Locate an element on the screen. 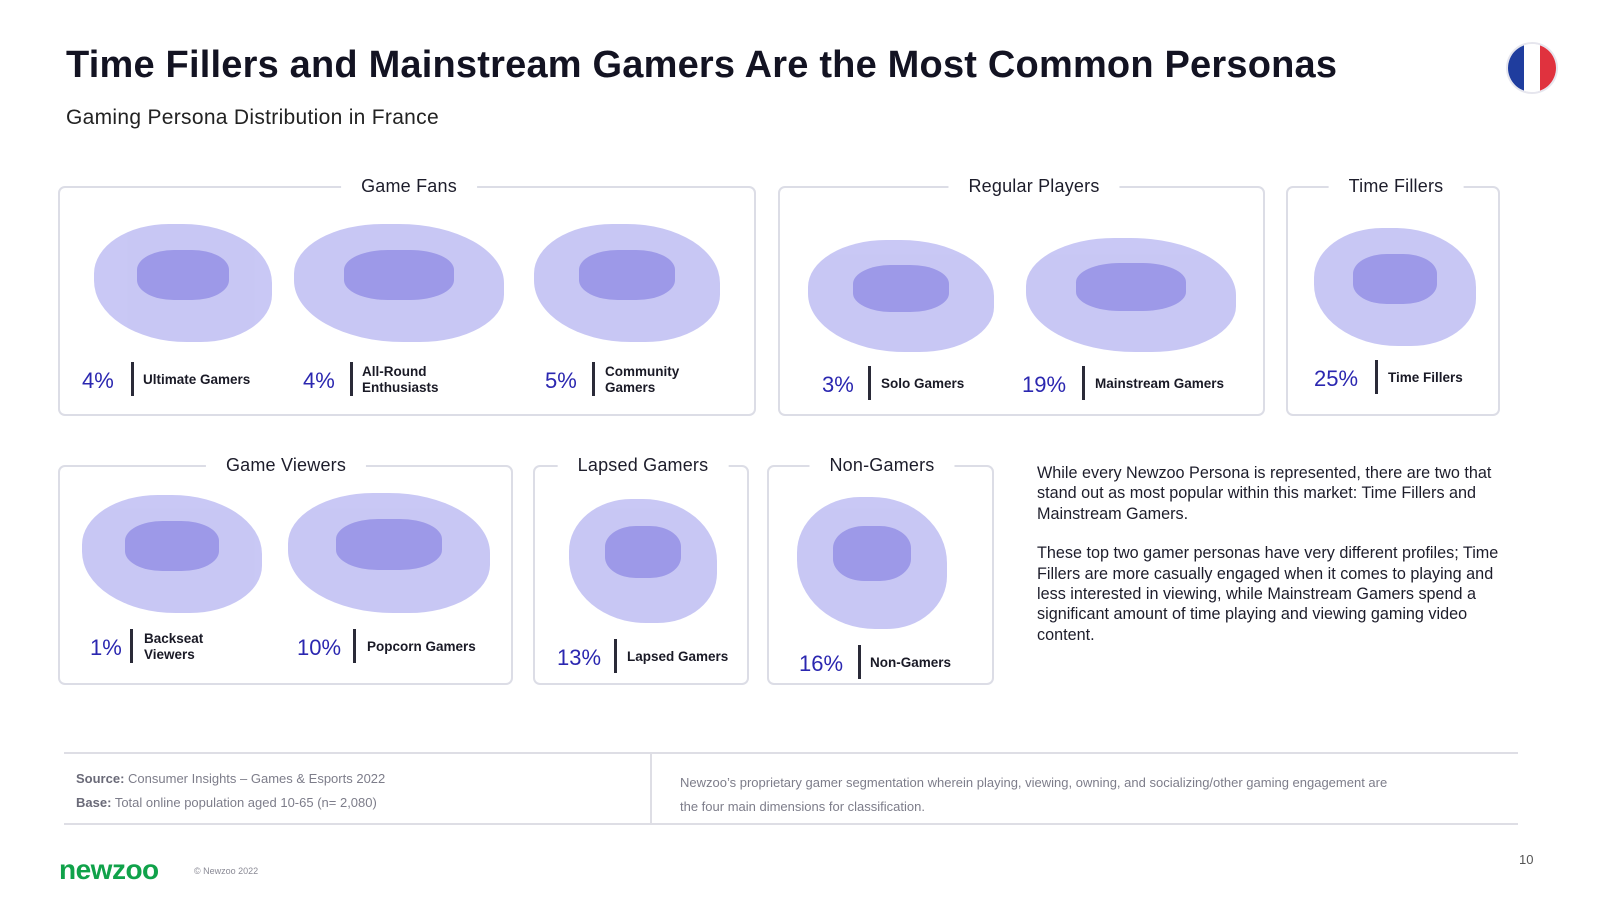 The image size is (1600, 900). group-non-gamers: Non-Gamers 16% Non-Gamers is located at coordinates (880, 570).